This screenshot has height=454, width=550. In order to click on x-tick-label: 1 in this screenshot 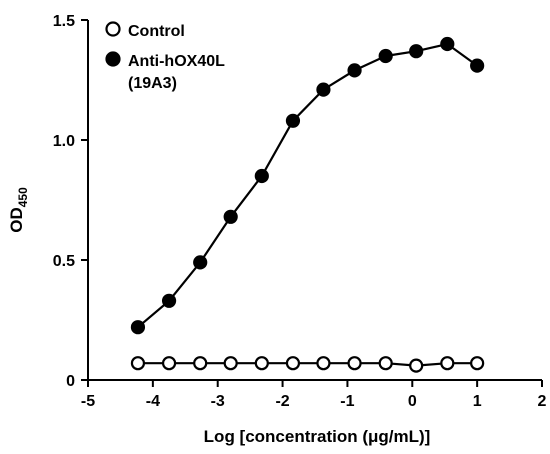, I will do `click(477, 401)`.